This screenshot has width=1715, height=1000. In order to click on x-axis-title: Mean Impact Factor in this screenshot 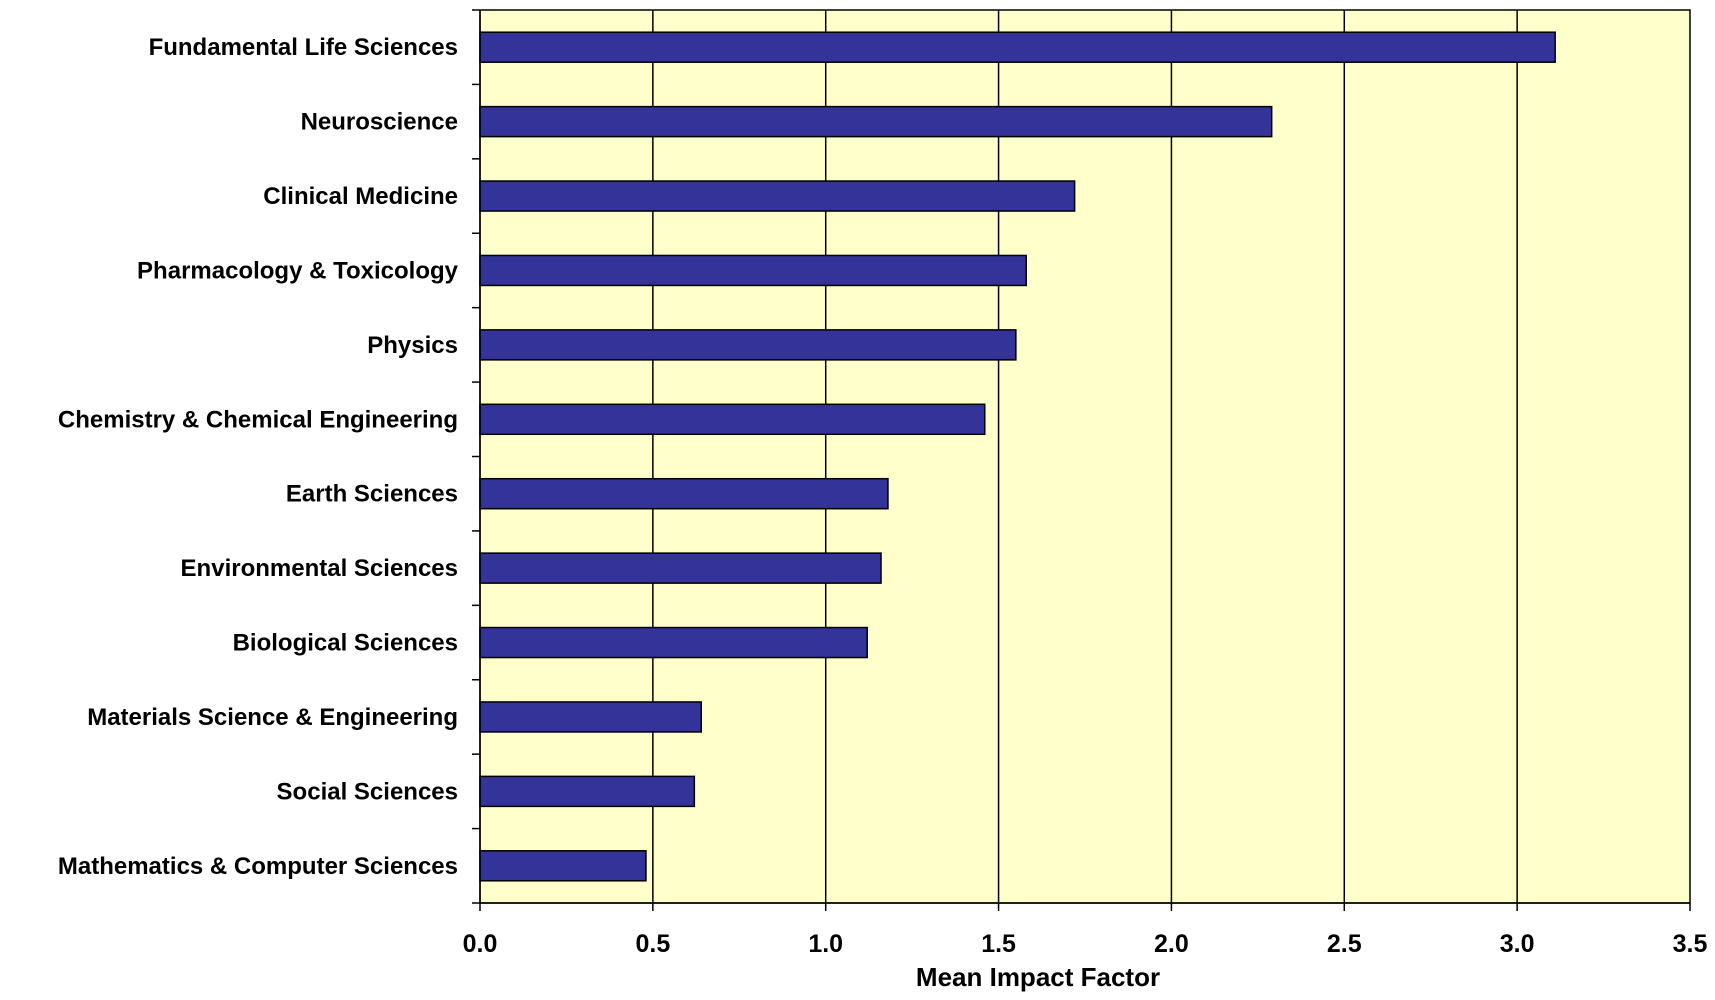, I will do `click(1038, 977)`.